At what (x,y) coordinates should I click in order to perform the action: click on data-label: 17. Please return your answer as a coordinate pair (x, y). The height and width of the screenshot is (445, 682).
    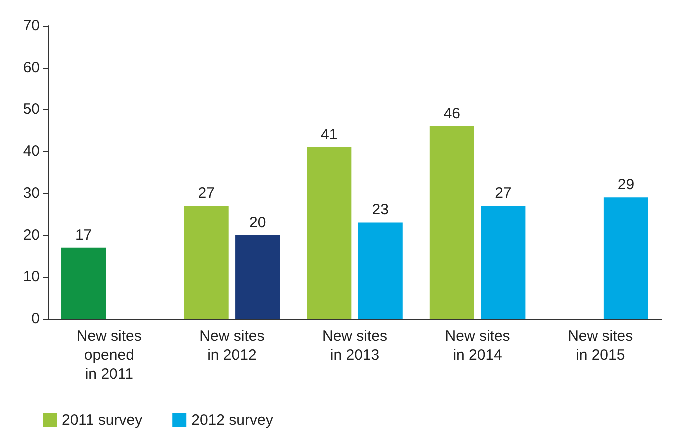
    Looking at the image, I should click on (83, 235).